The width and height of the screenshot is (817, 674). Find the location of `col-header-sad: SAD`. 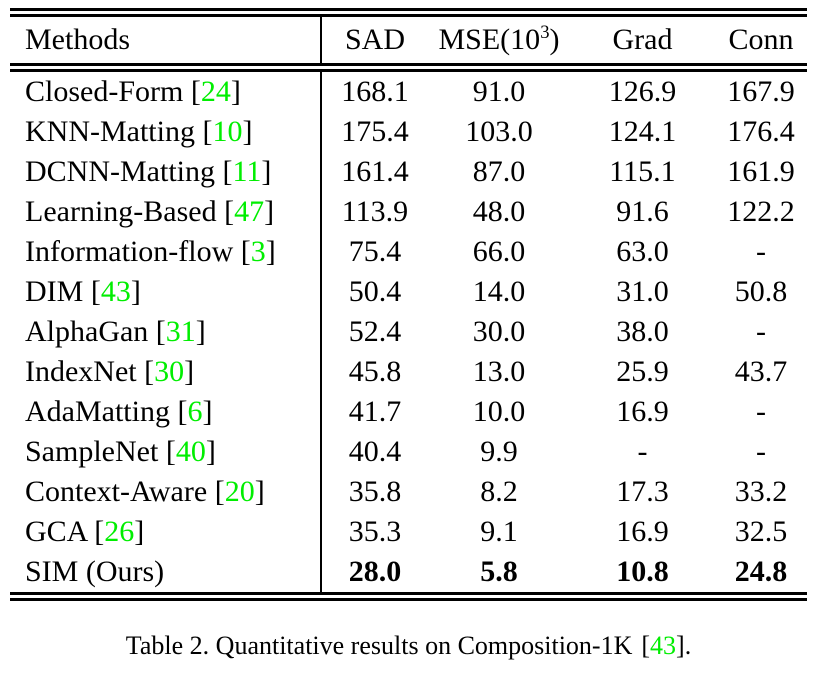

col-header-sad: SAD is located at coordinates (374, 39).